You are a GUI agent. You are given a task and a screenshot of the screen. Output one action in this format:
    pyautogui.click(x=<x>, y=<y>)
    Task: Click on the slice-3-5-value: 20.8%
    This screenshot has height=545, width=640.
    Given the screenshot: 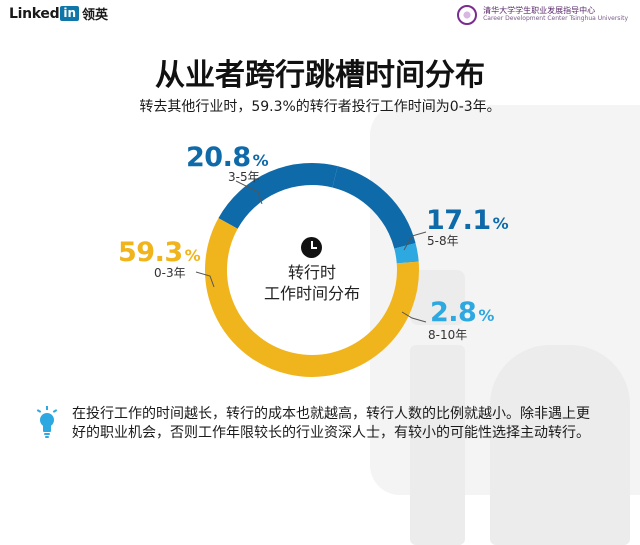 What is the action you would take?
    pyautogui.click(x=227, y=157)
    